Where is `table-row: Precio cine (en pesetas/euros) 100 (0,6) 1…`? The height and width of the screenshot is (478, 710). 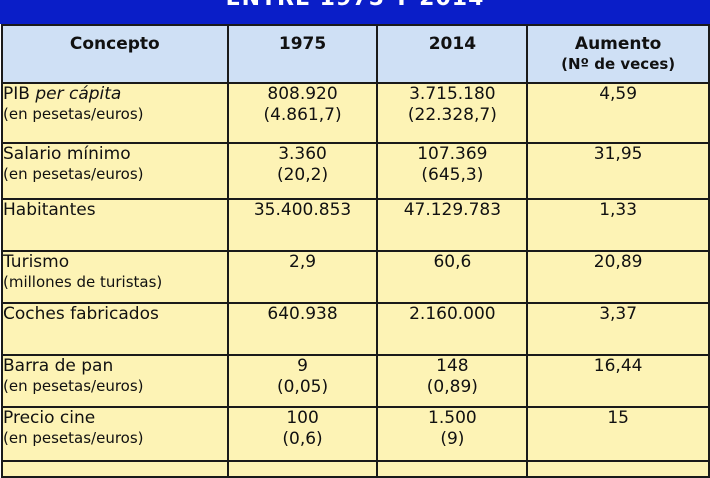 table-row: Precio cine (en pesetas/euros) 100 (0,6) 1… is located at coordinates (355, 434).